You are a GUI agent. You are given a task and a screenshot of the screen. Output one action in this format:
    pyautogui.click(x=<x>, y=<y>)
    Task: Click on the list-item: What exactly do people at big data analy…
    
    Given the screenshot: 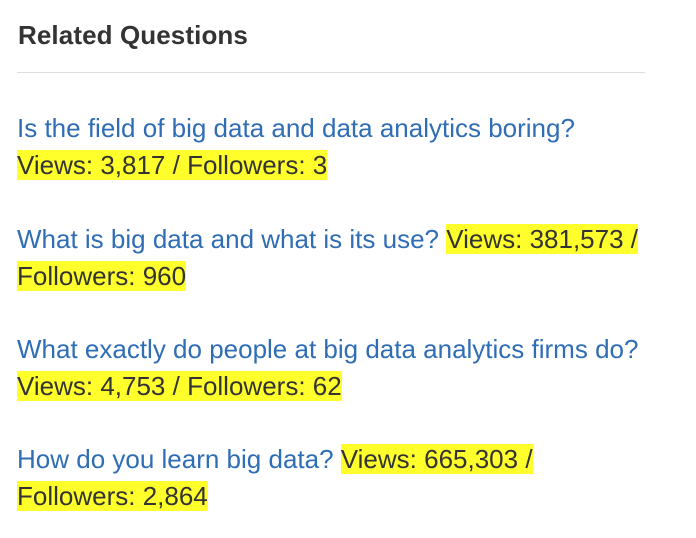 What is the action you would take?
    pyautogui.click(x=337, y=368)
    